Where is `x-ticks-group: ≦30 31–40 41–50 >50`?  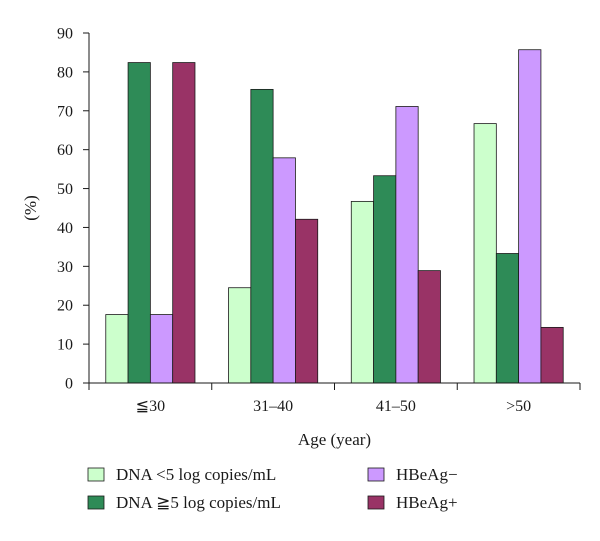
x-ticks-group: ≦30 31–40 41–50 >50 is located at coordinates (334, 399).